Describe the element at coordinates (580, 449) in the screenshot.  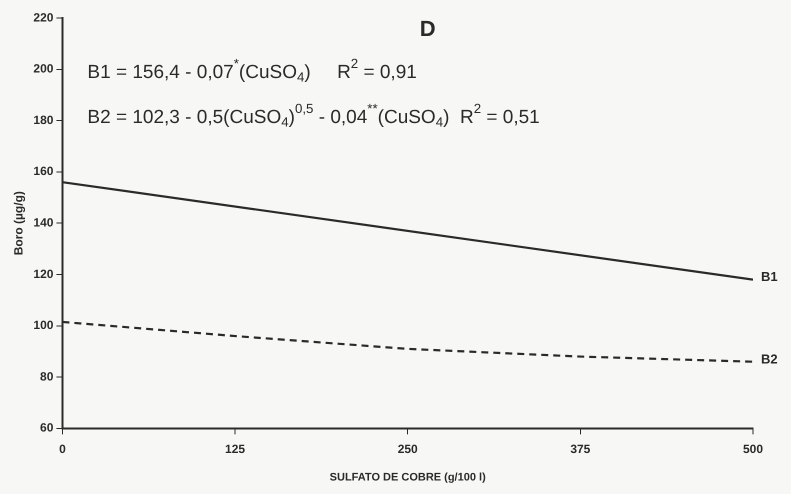
I see `x-tick-label: 375` at that location.